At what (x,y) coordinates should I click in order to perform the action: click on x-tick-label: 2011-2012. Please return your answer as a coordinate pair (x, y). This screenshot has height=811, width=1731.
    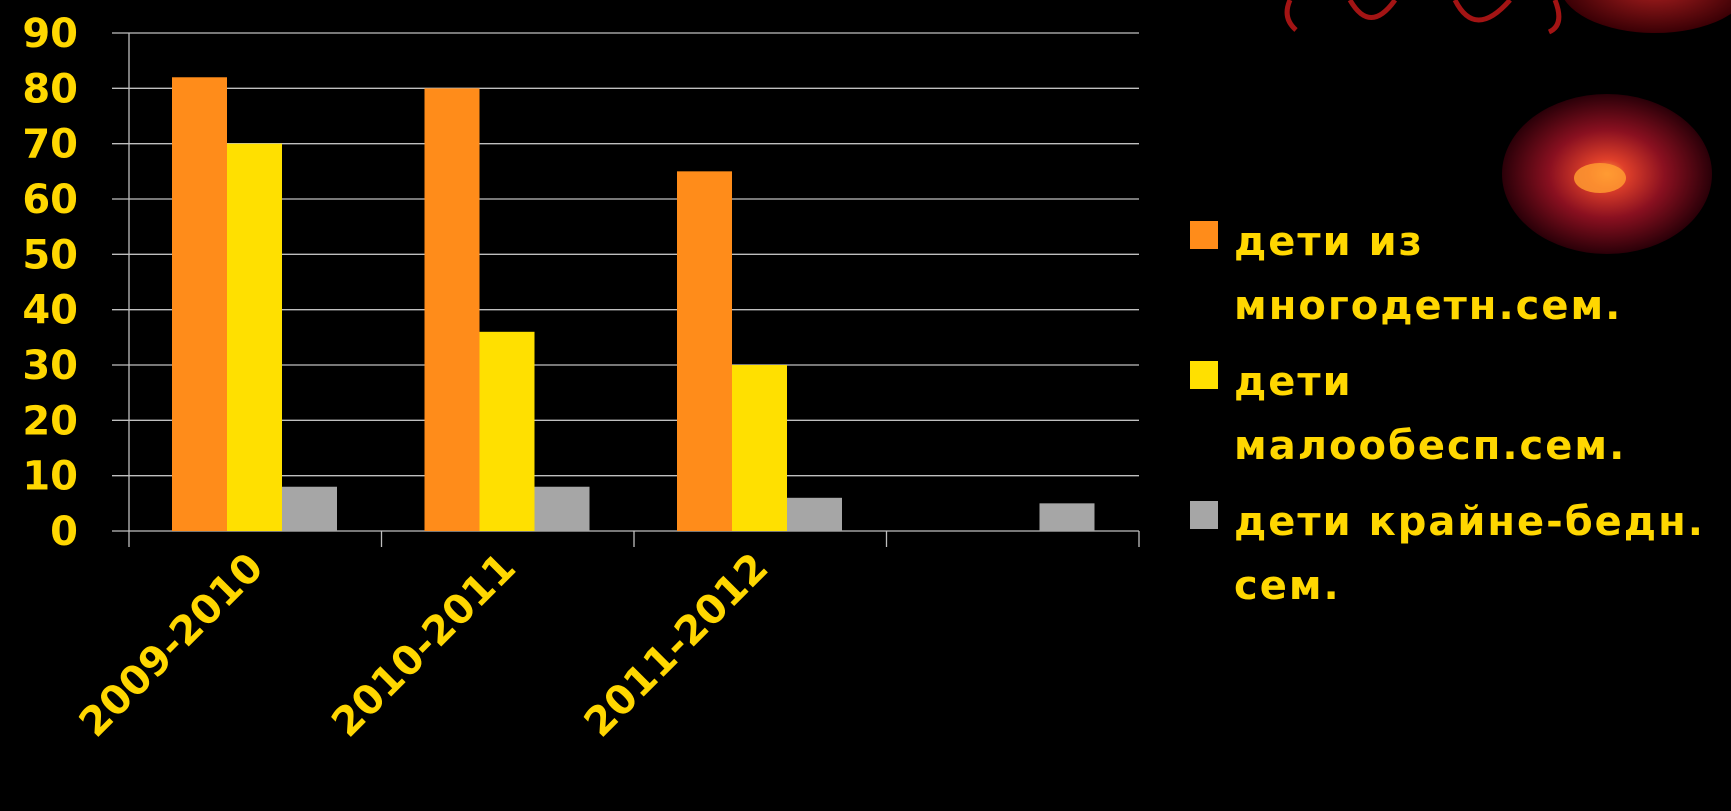
    Looking at the image, I should click on (677, 646).